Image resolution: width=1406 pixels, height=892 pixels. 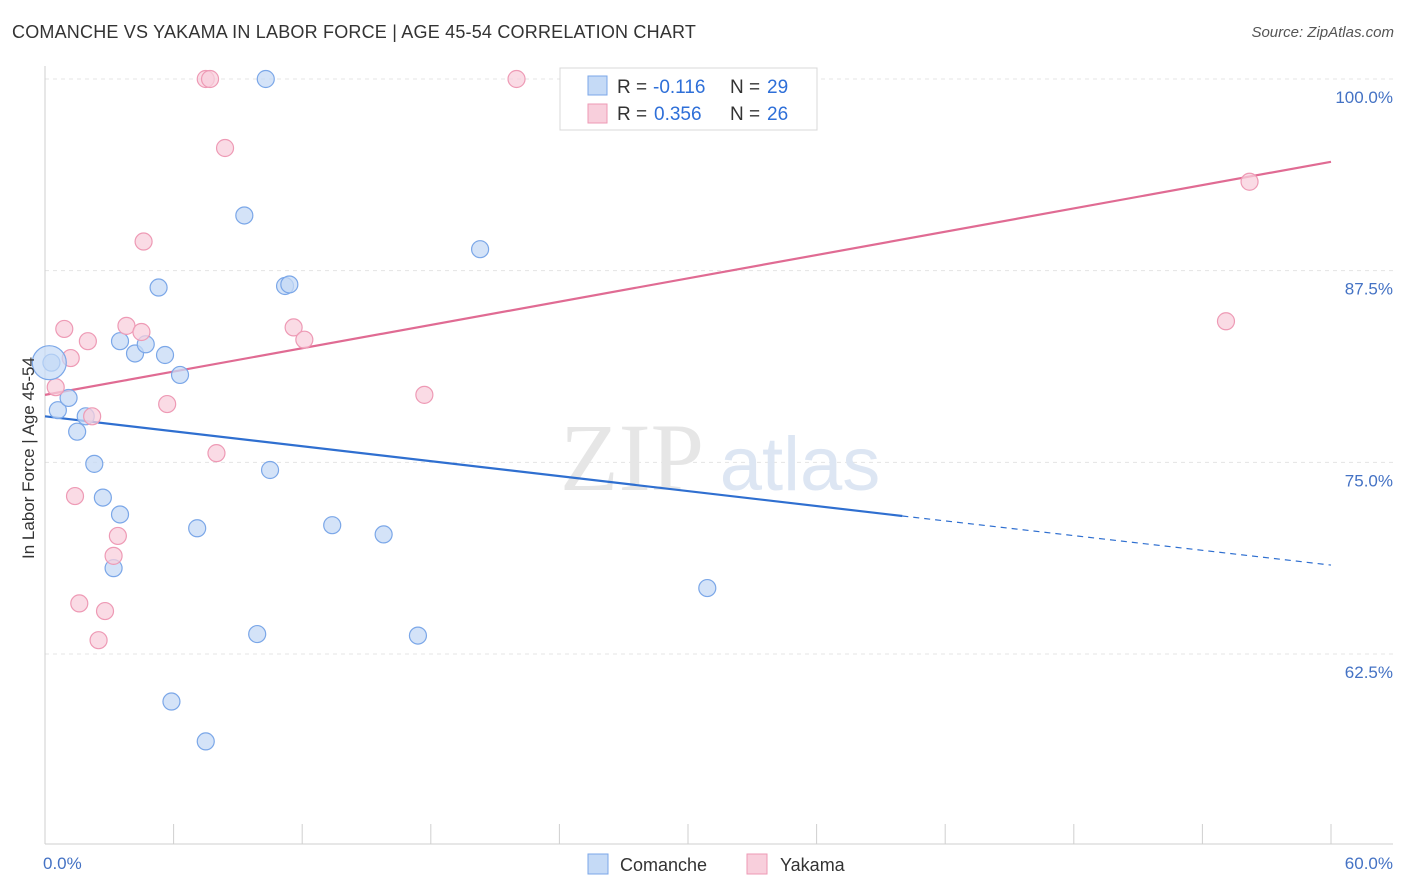 What do you see at coordinates (597, 113) in the screenshot?
I see `legend-swatch-yakama` at bounding box center [597, 113].